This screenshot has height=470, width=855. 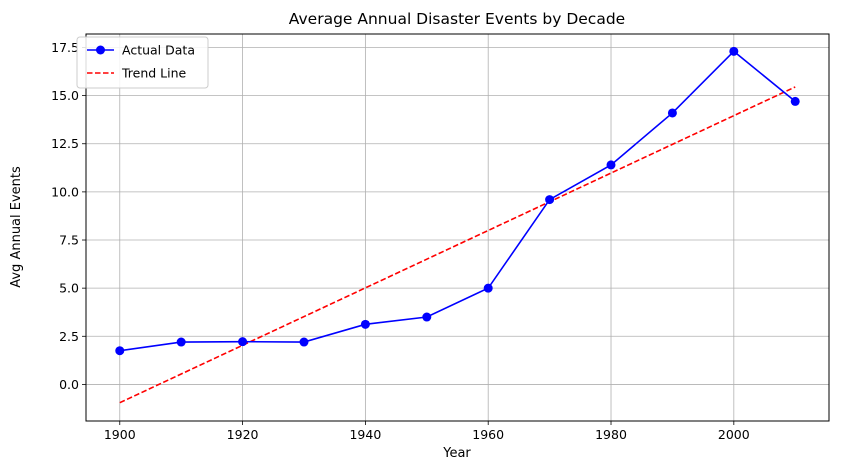 What do you see at coordinates (69, 240) in the screenshot?
I see `y-tick-label: 7.5` at bounding box center [69, 240].